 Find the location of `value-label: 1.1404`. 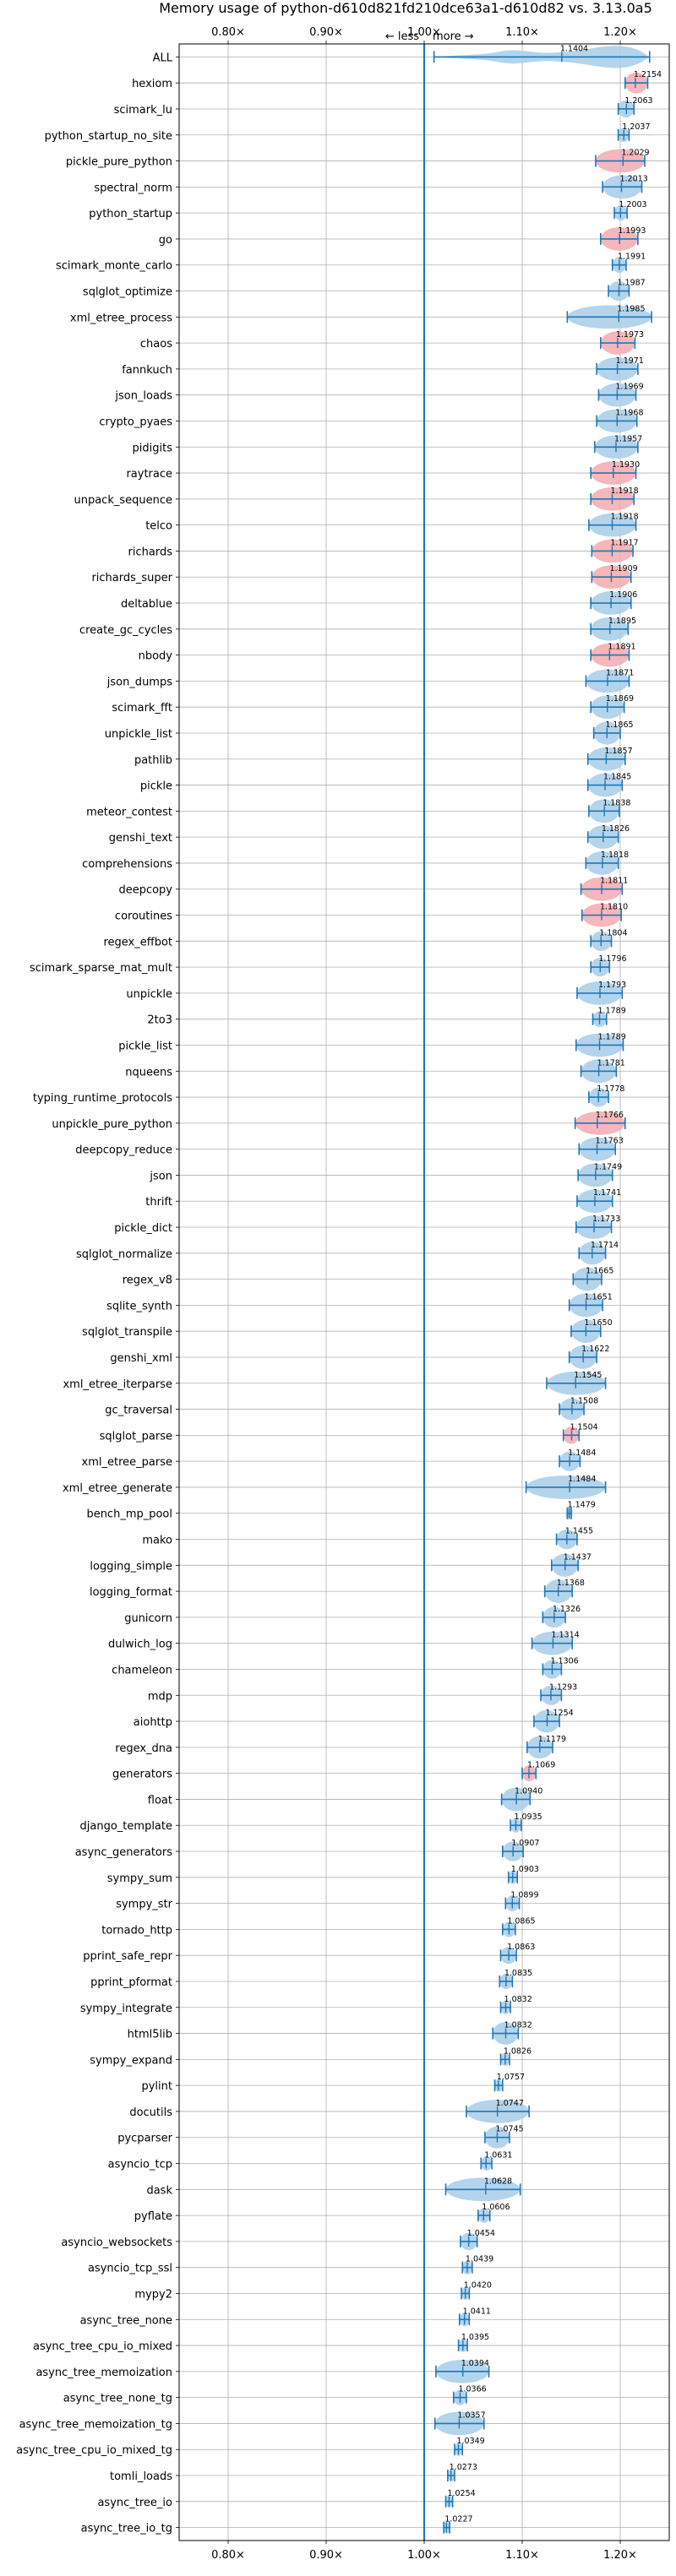

value-label: 1.1404 is located at coordinates (574, 48).